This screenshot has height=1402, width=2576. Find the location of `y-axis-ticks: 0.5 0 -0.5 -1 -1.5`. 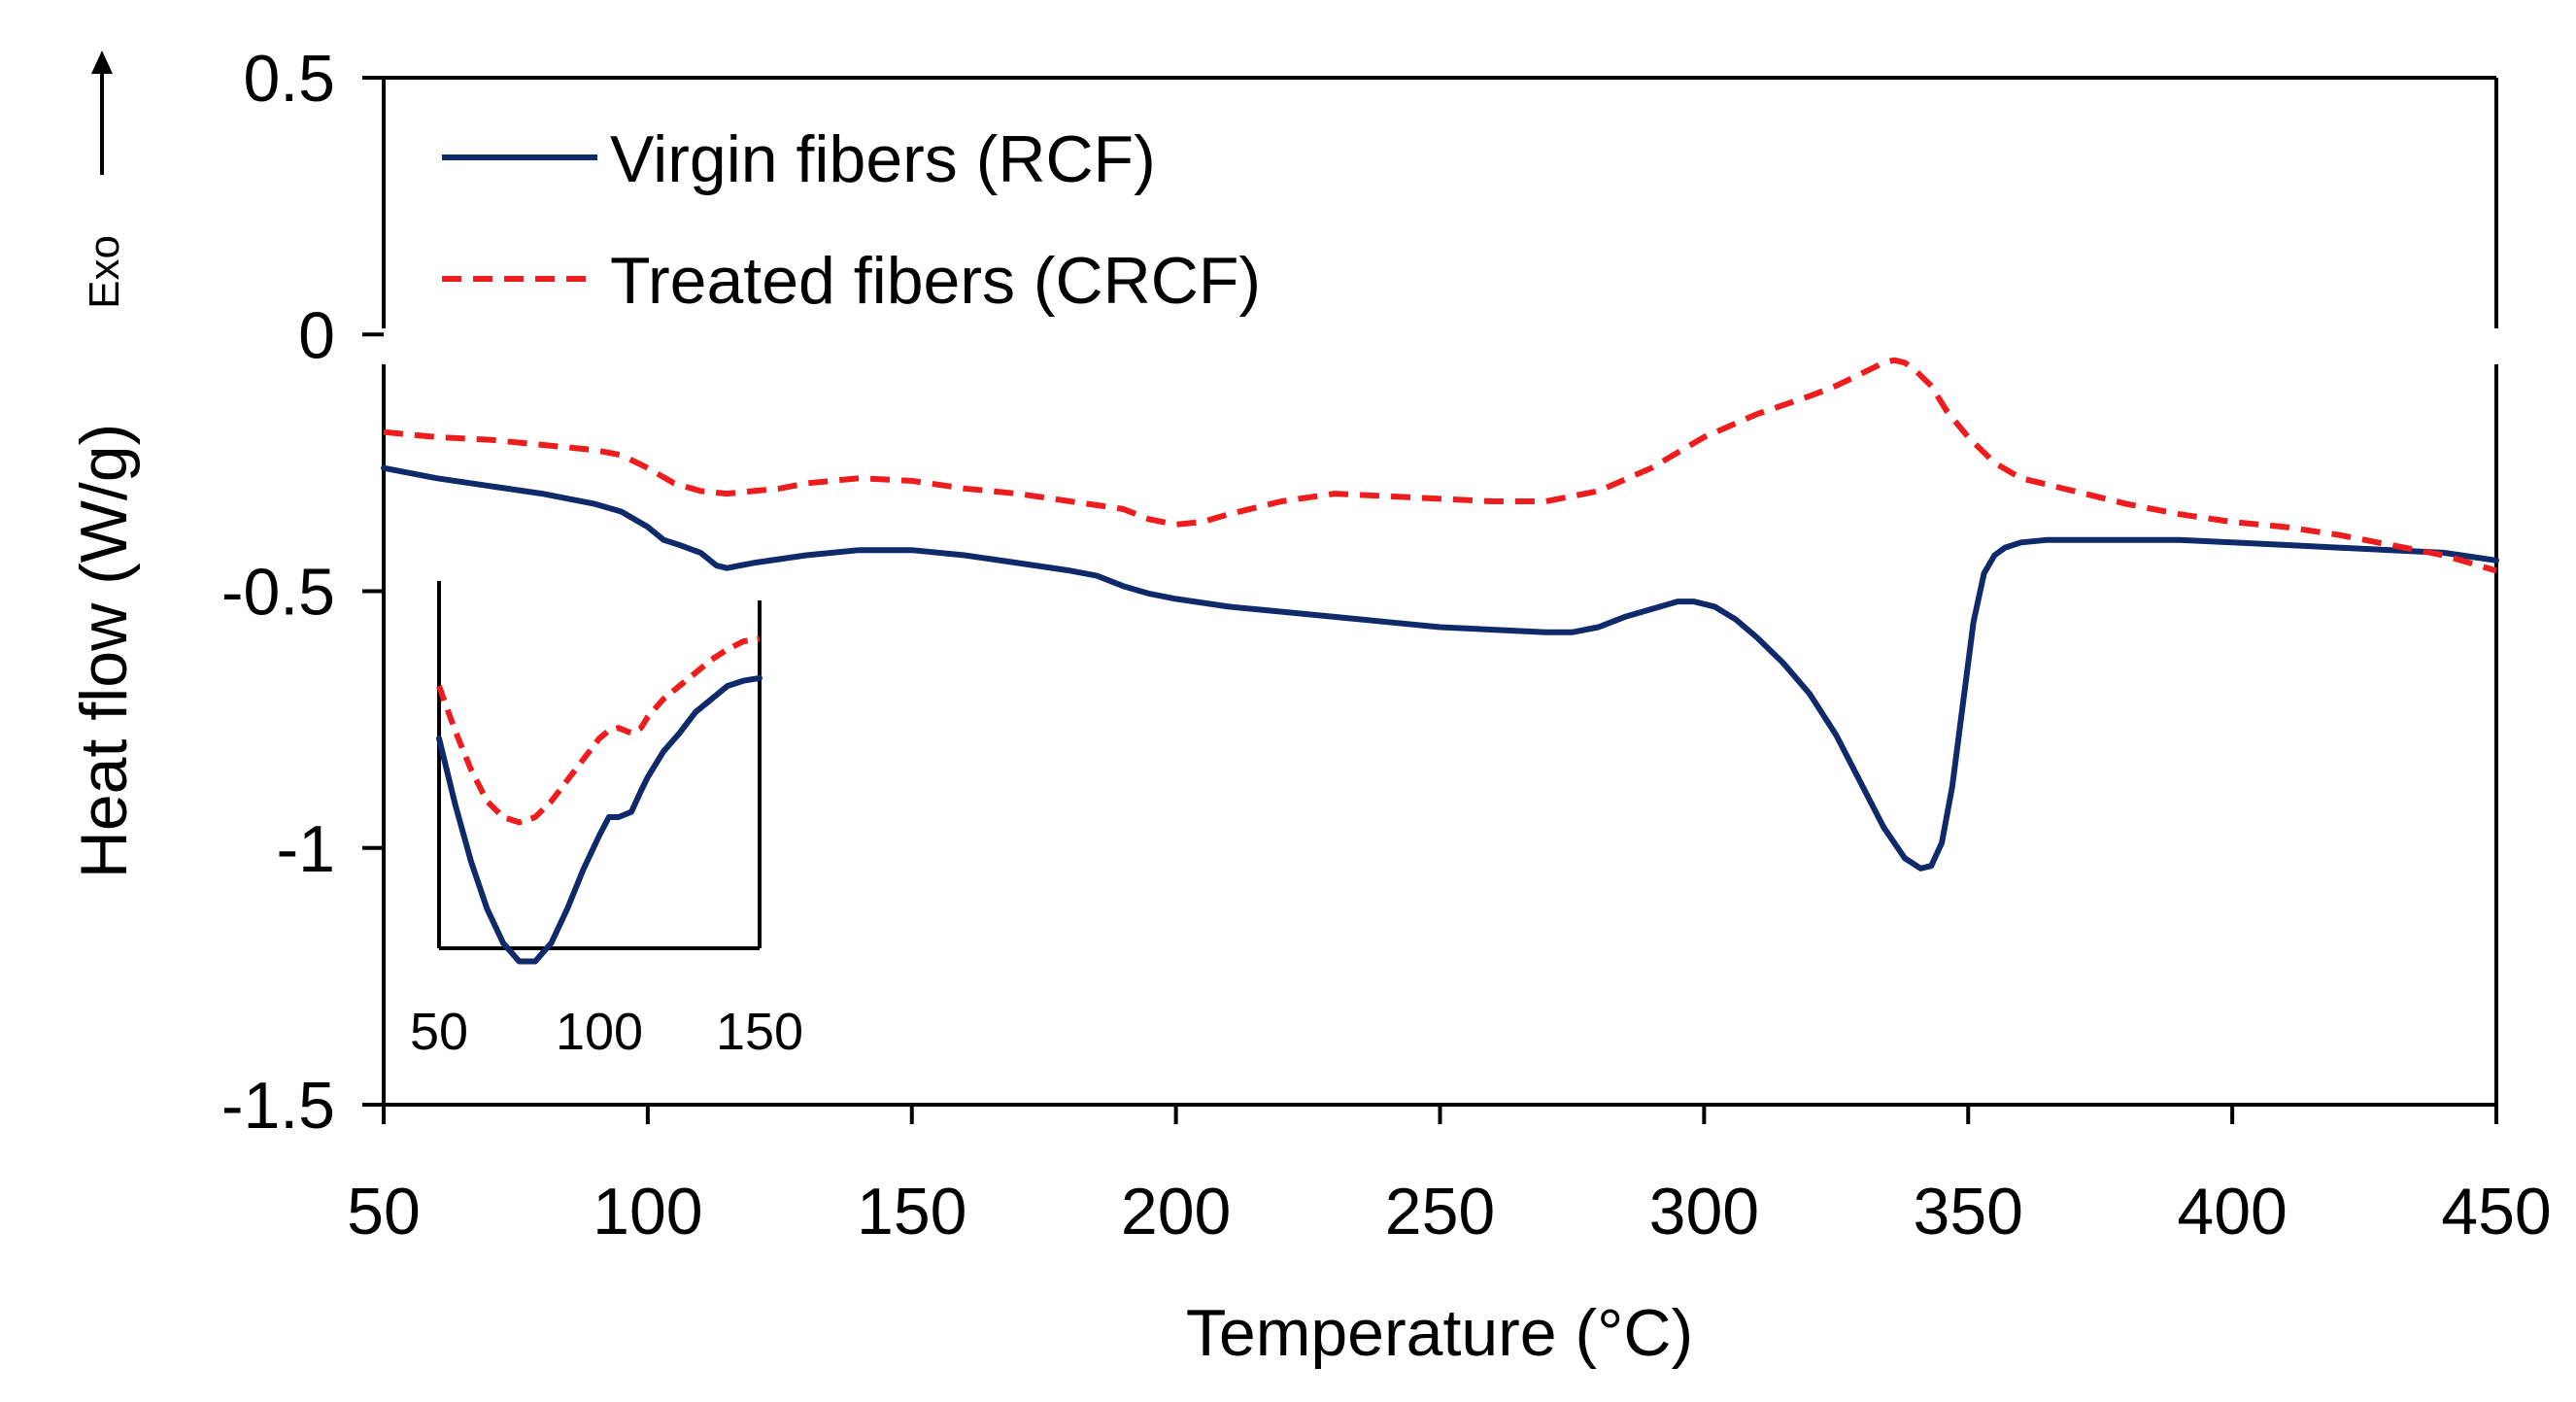

y-axis-ticks: 0.5 0 -0.5 -1 -1.5 is located at coordinates (302, 593).